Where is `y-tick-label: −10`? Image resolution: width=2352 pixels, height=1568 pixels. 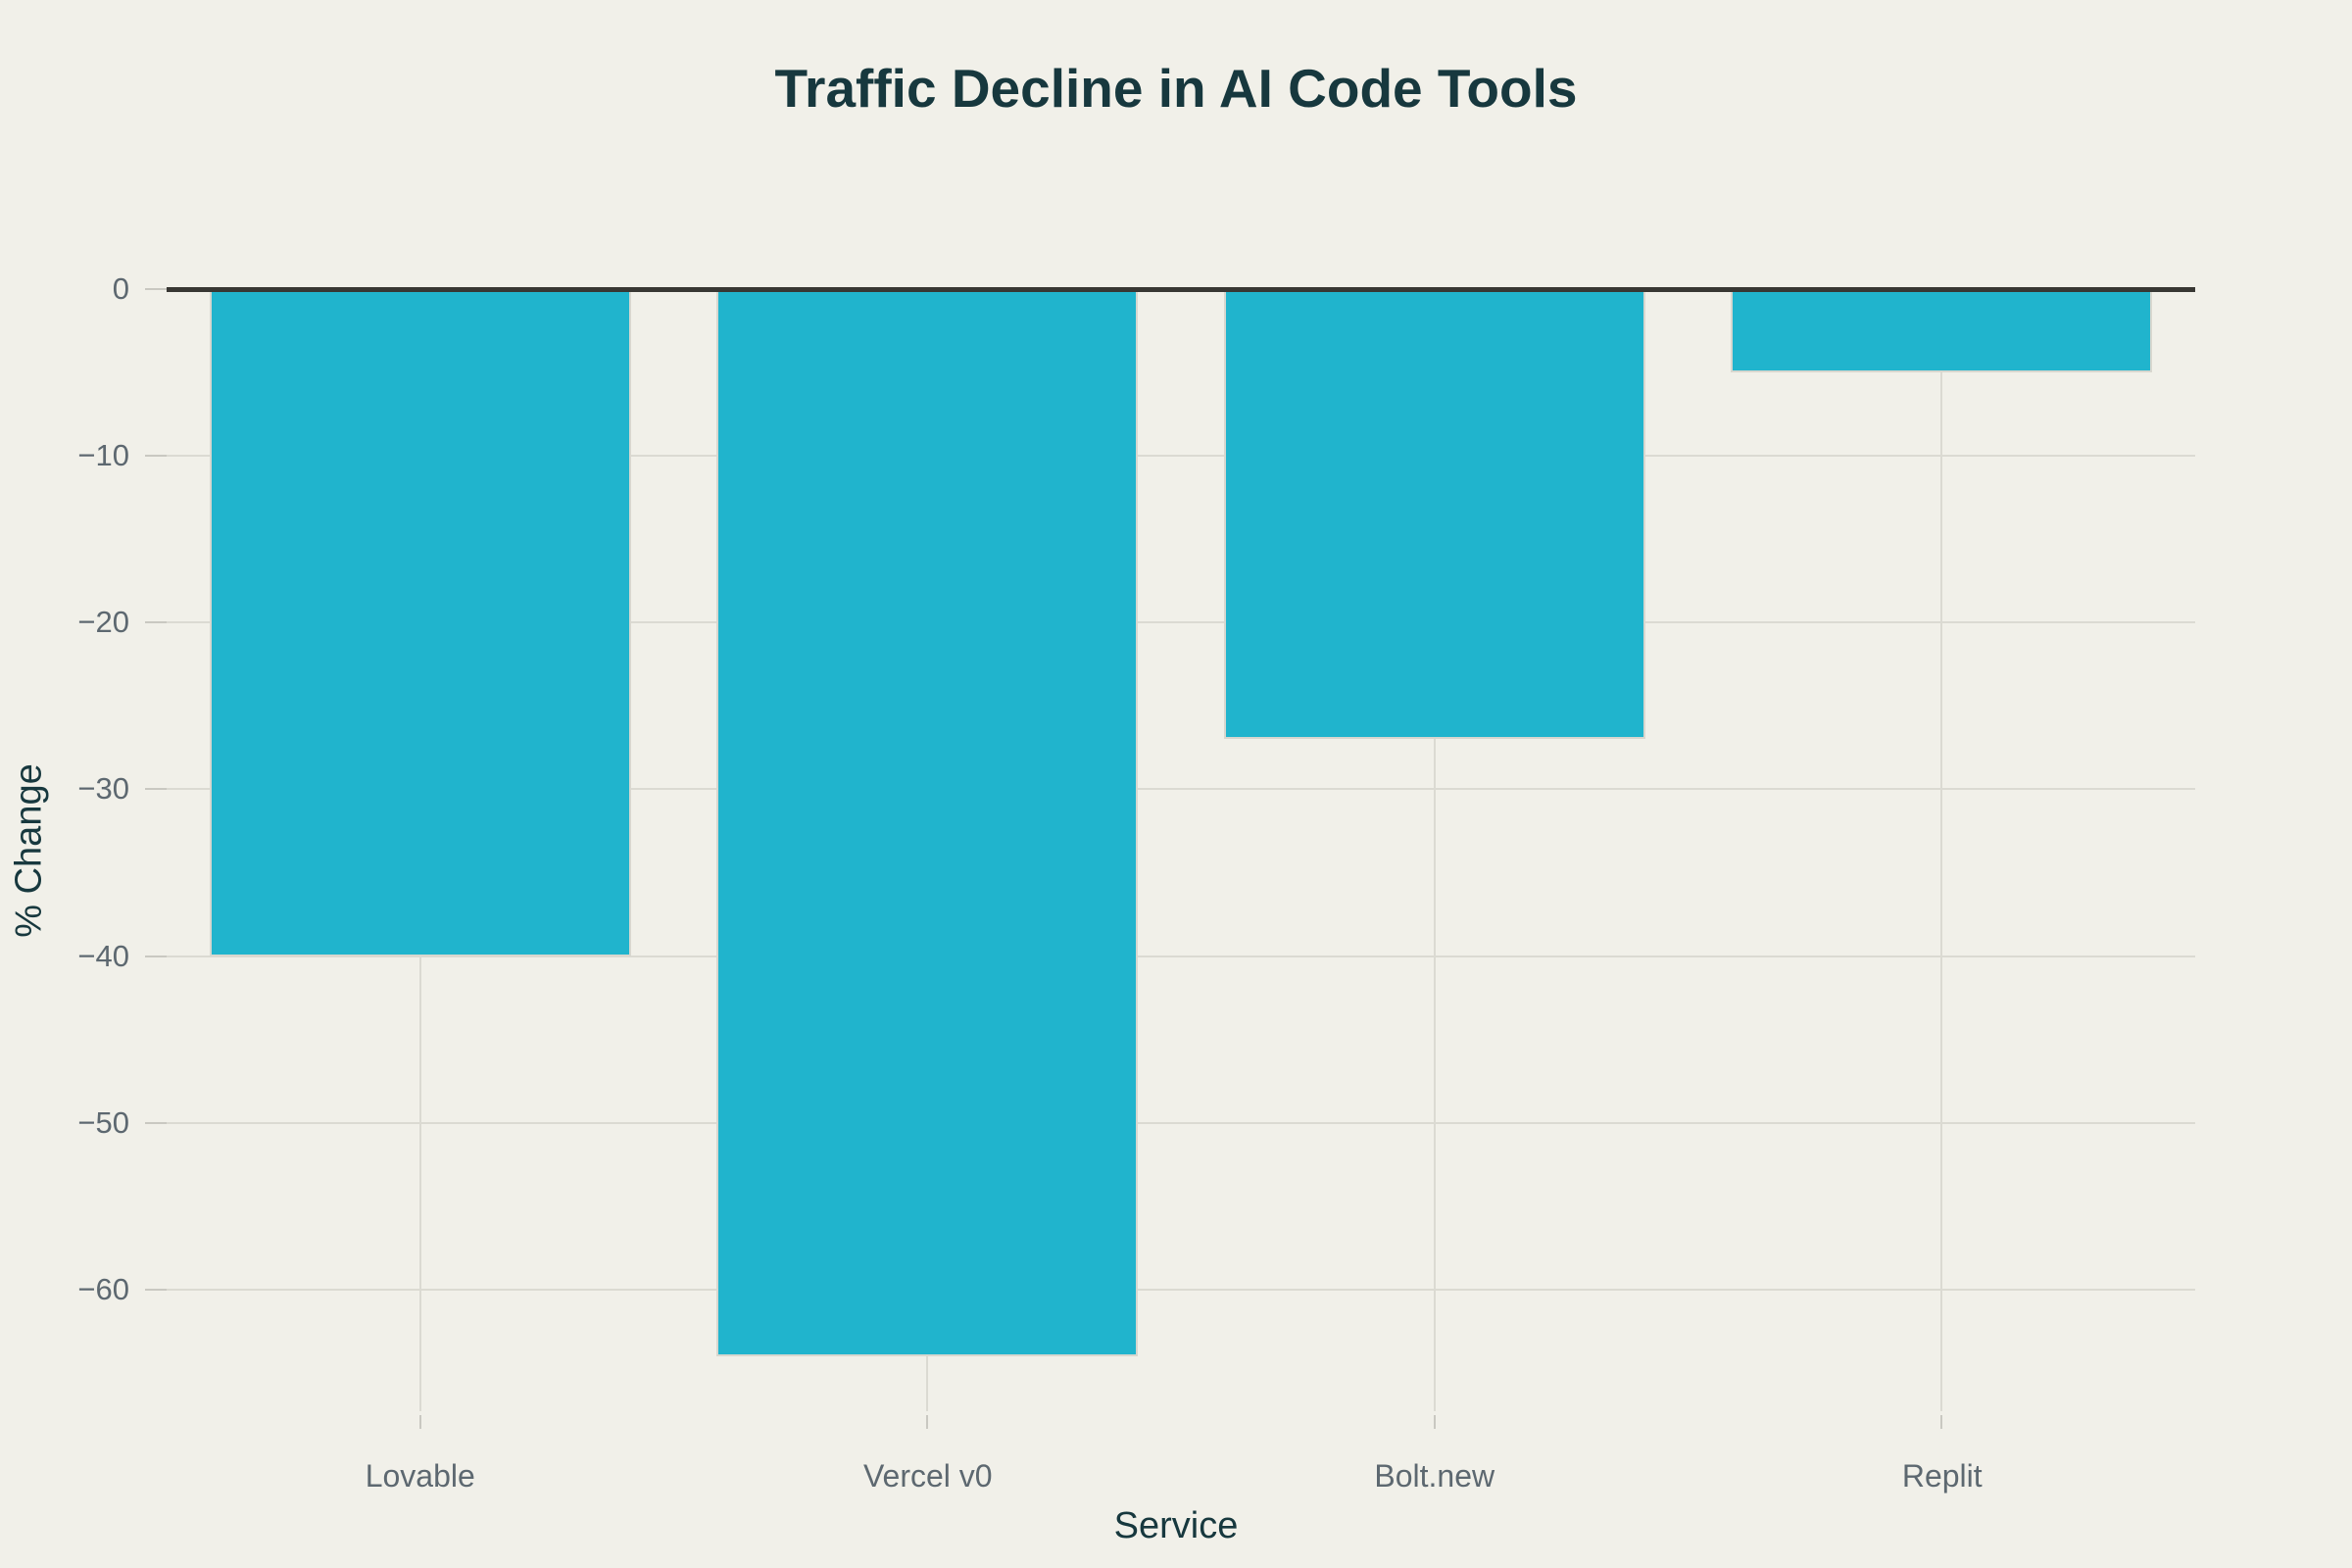
y-tick-label: −10 is located at coordinates (103, 455).